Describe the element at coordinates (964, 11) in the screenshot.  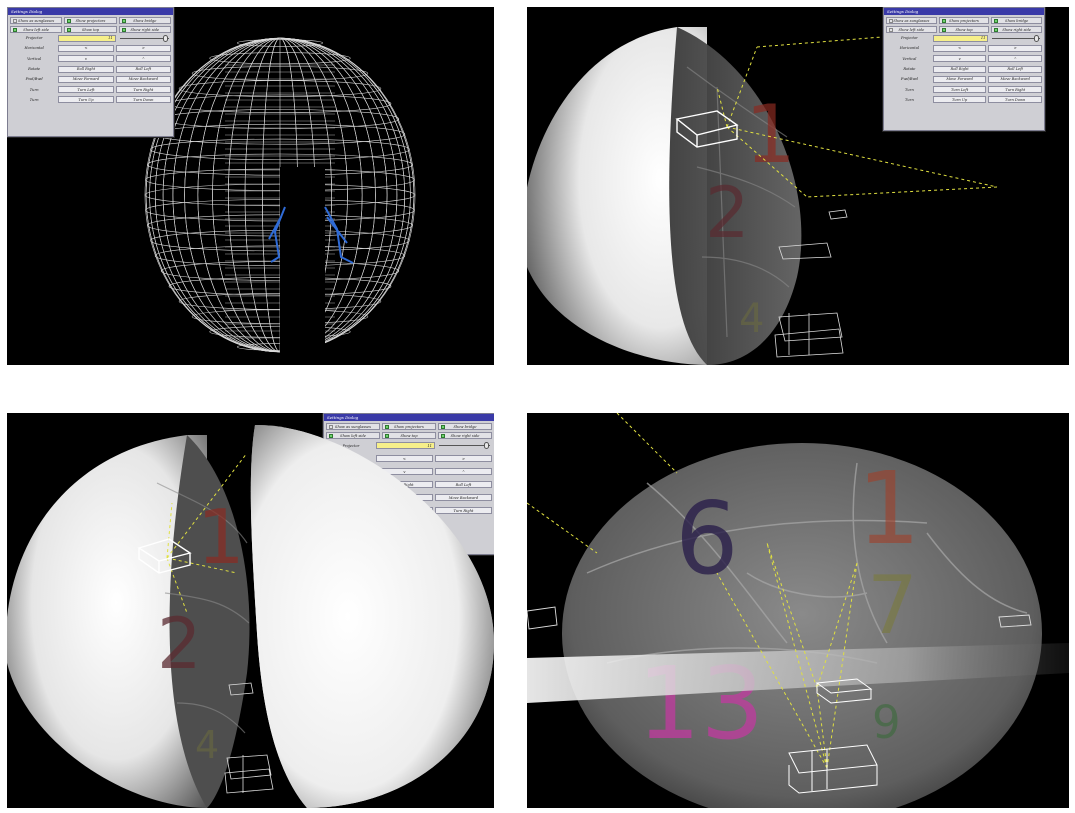
I see `dialog-title: Settings Dialog` at that location.